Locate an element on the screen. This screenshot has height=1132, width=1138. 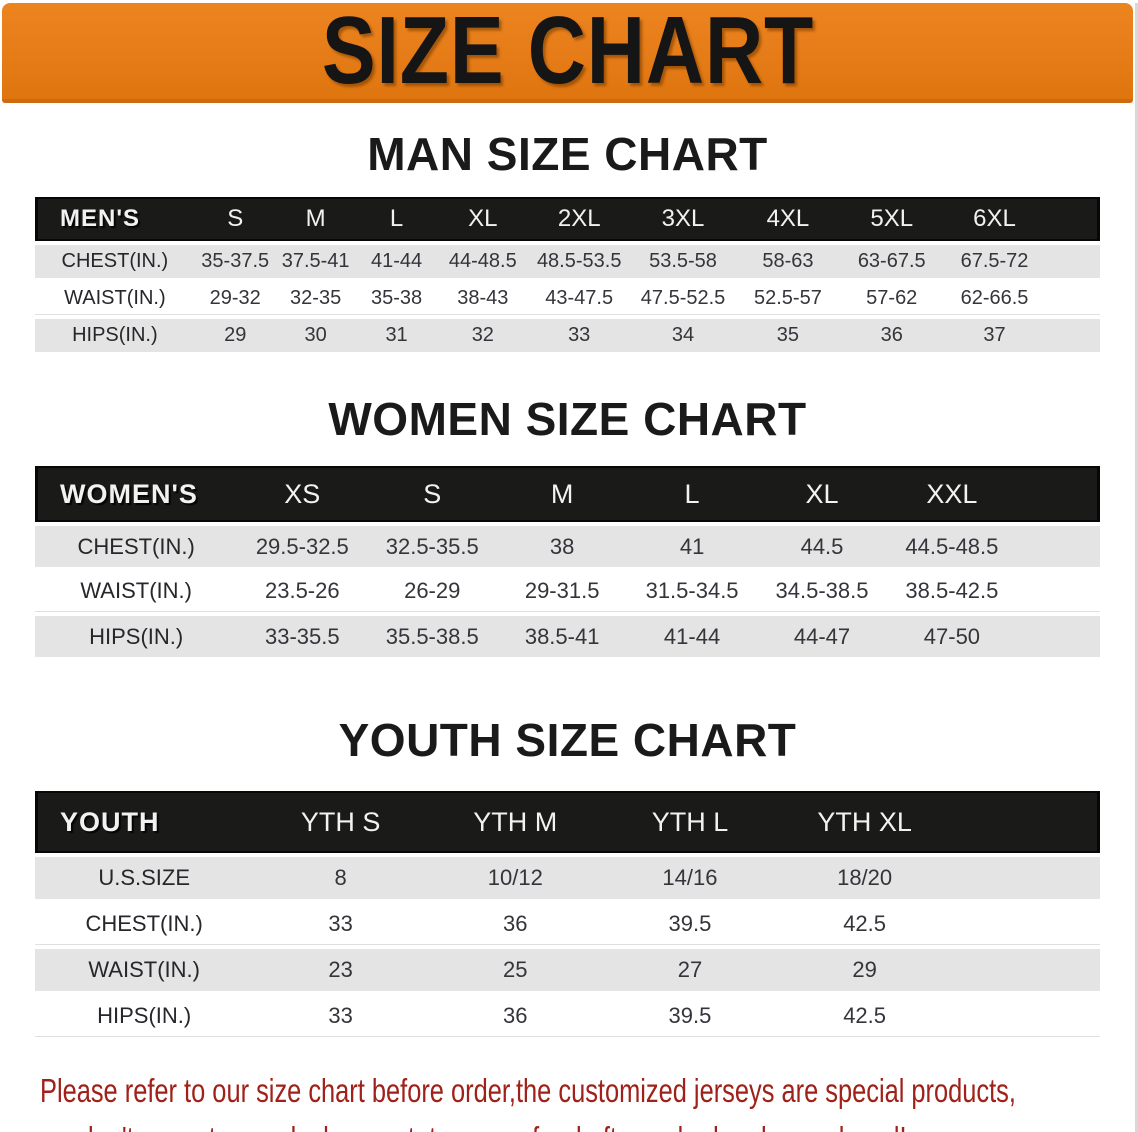
table-row: CHEST(IN.) 33 36 39.5 42.5 is located at coordinates (567, 924).